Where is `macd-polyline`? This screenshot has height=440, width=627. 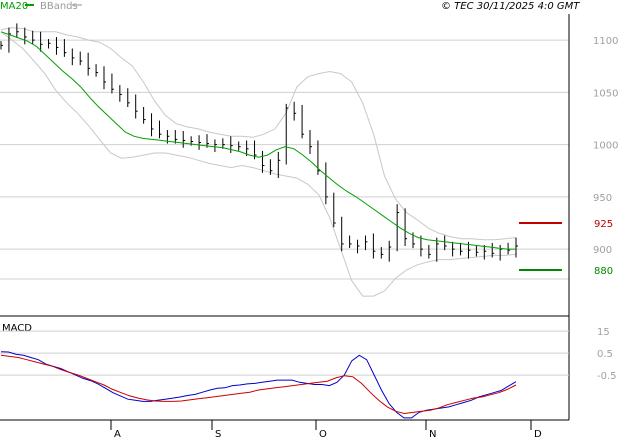 macd-polyline is located at coordinates (258, 385).